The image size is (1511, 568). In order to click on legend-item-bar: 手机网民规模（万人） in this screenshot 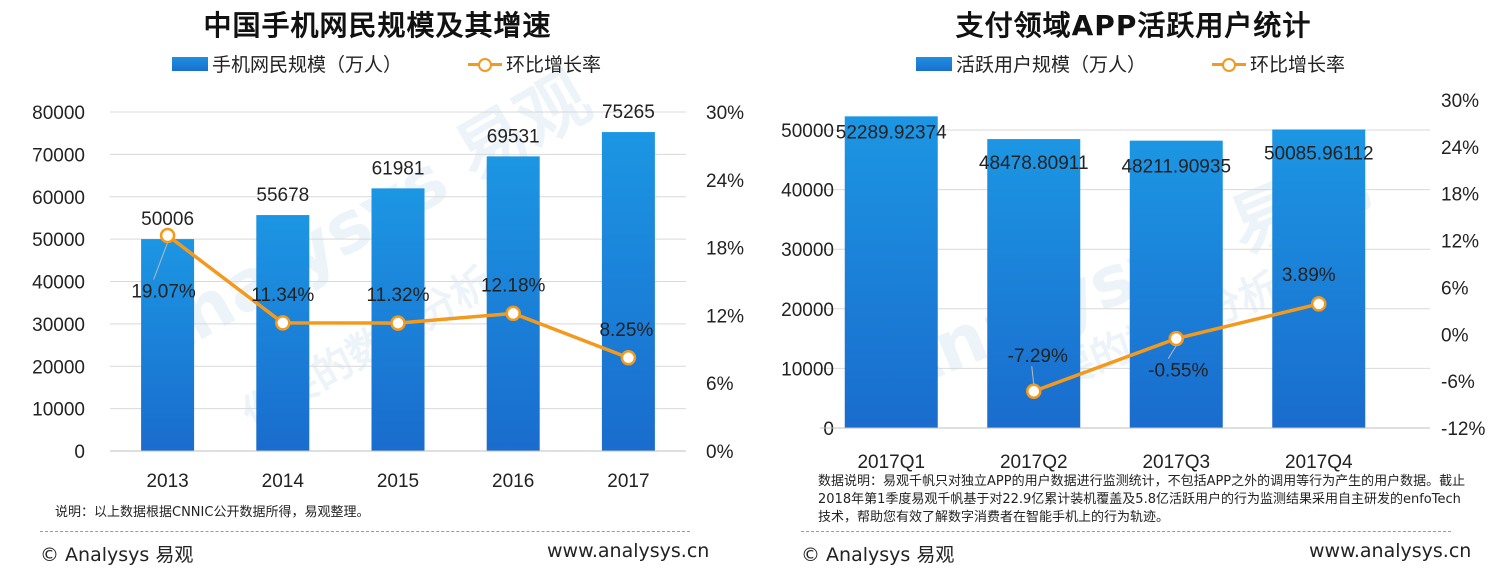, I will do `click(287, 63)`.